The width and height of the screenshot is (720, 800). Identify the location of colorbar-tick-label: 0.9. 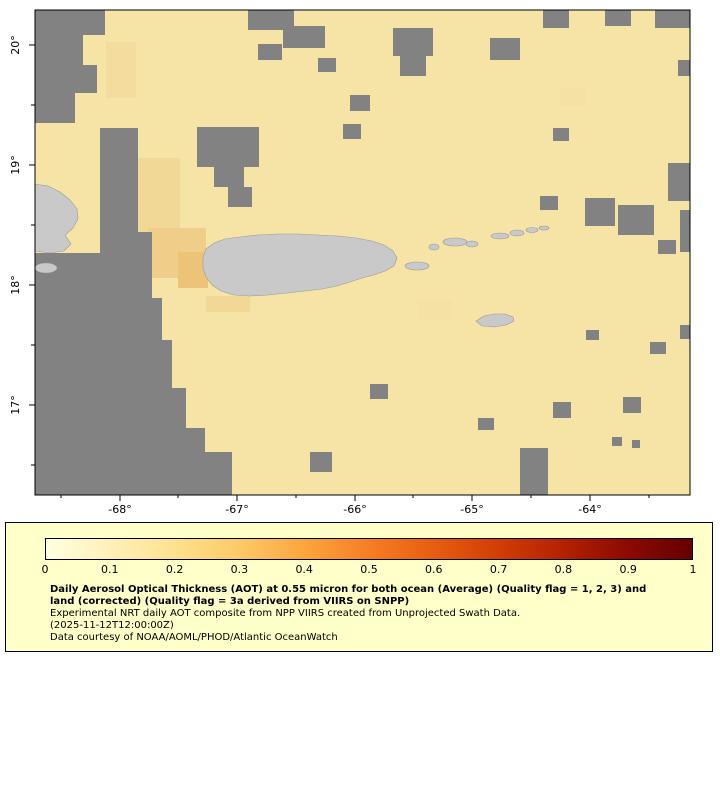
(628, 569).